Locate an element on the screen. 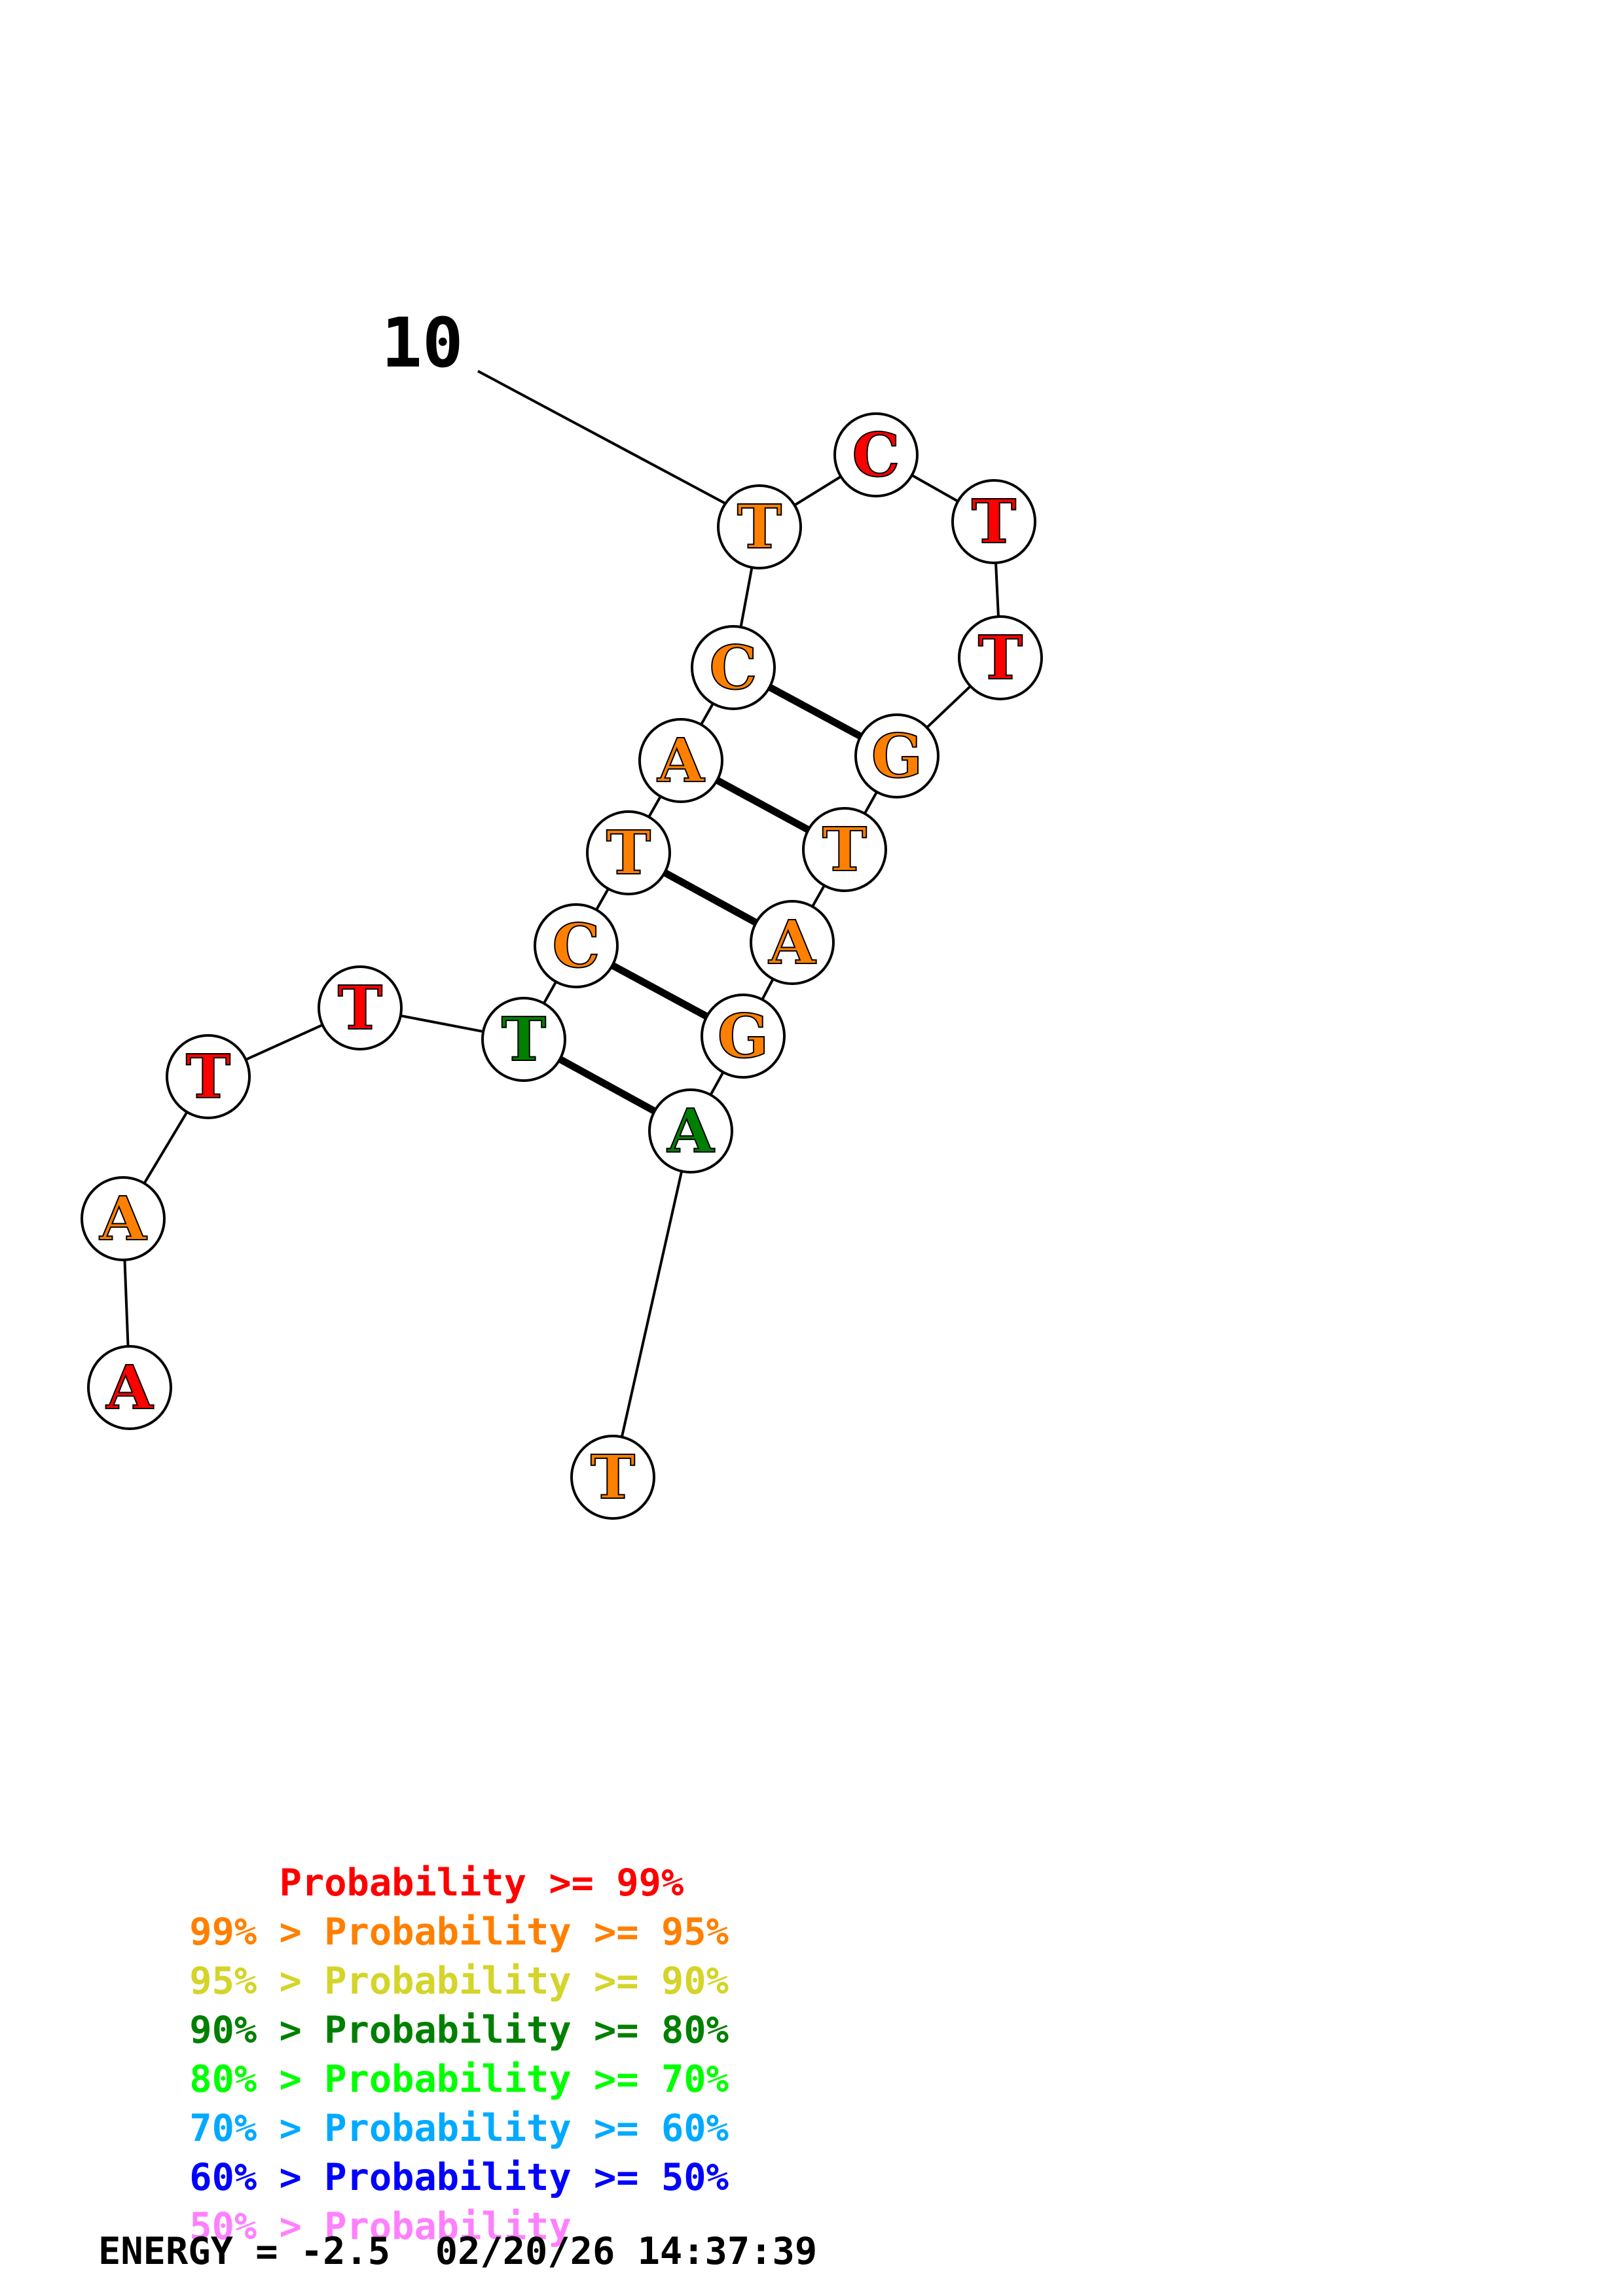 The height and width of the screenshot is (2296, 1623). index-label-layer: 10 is located at coordinates (556, 405).